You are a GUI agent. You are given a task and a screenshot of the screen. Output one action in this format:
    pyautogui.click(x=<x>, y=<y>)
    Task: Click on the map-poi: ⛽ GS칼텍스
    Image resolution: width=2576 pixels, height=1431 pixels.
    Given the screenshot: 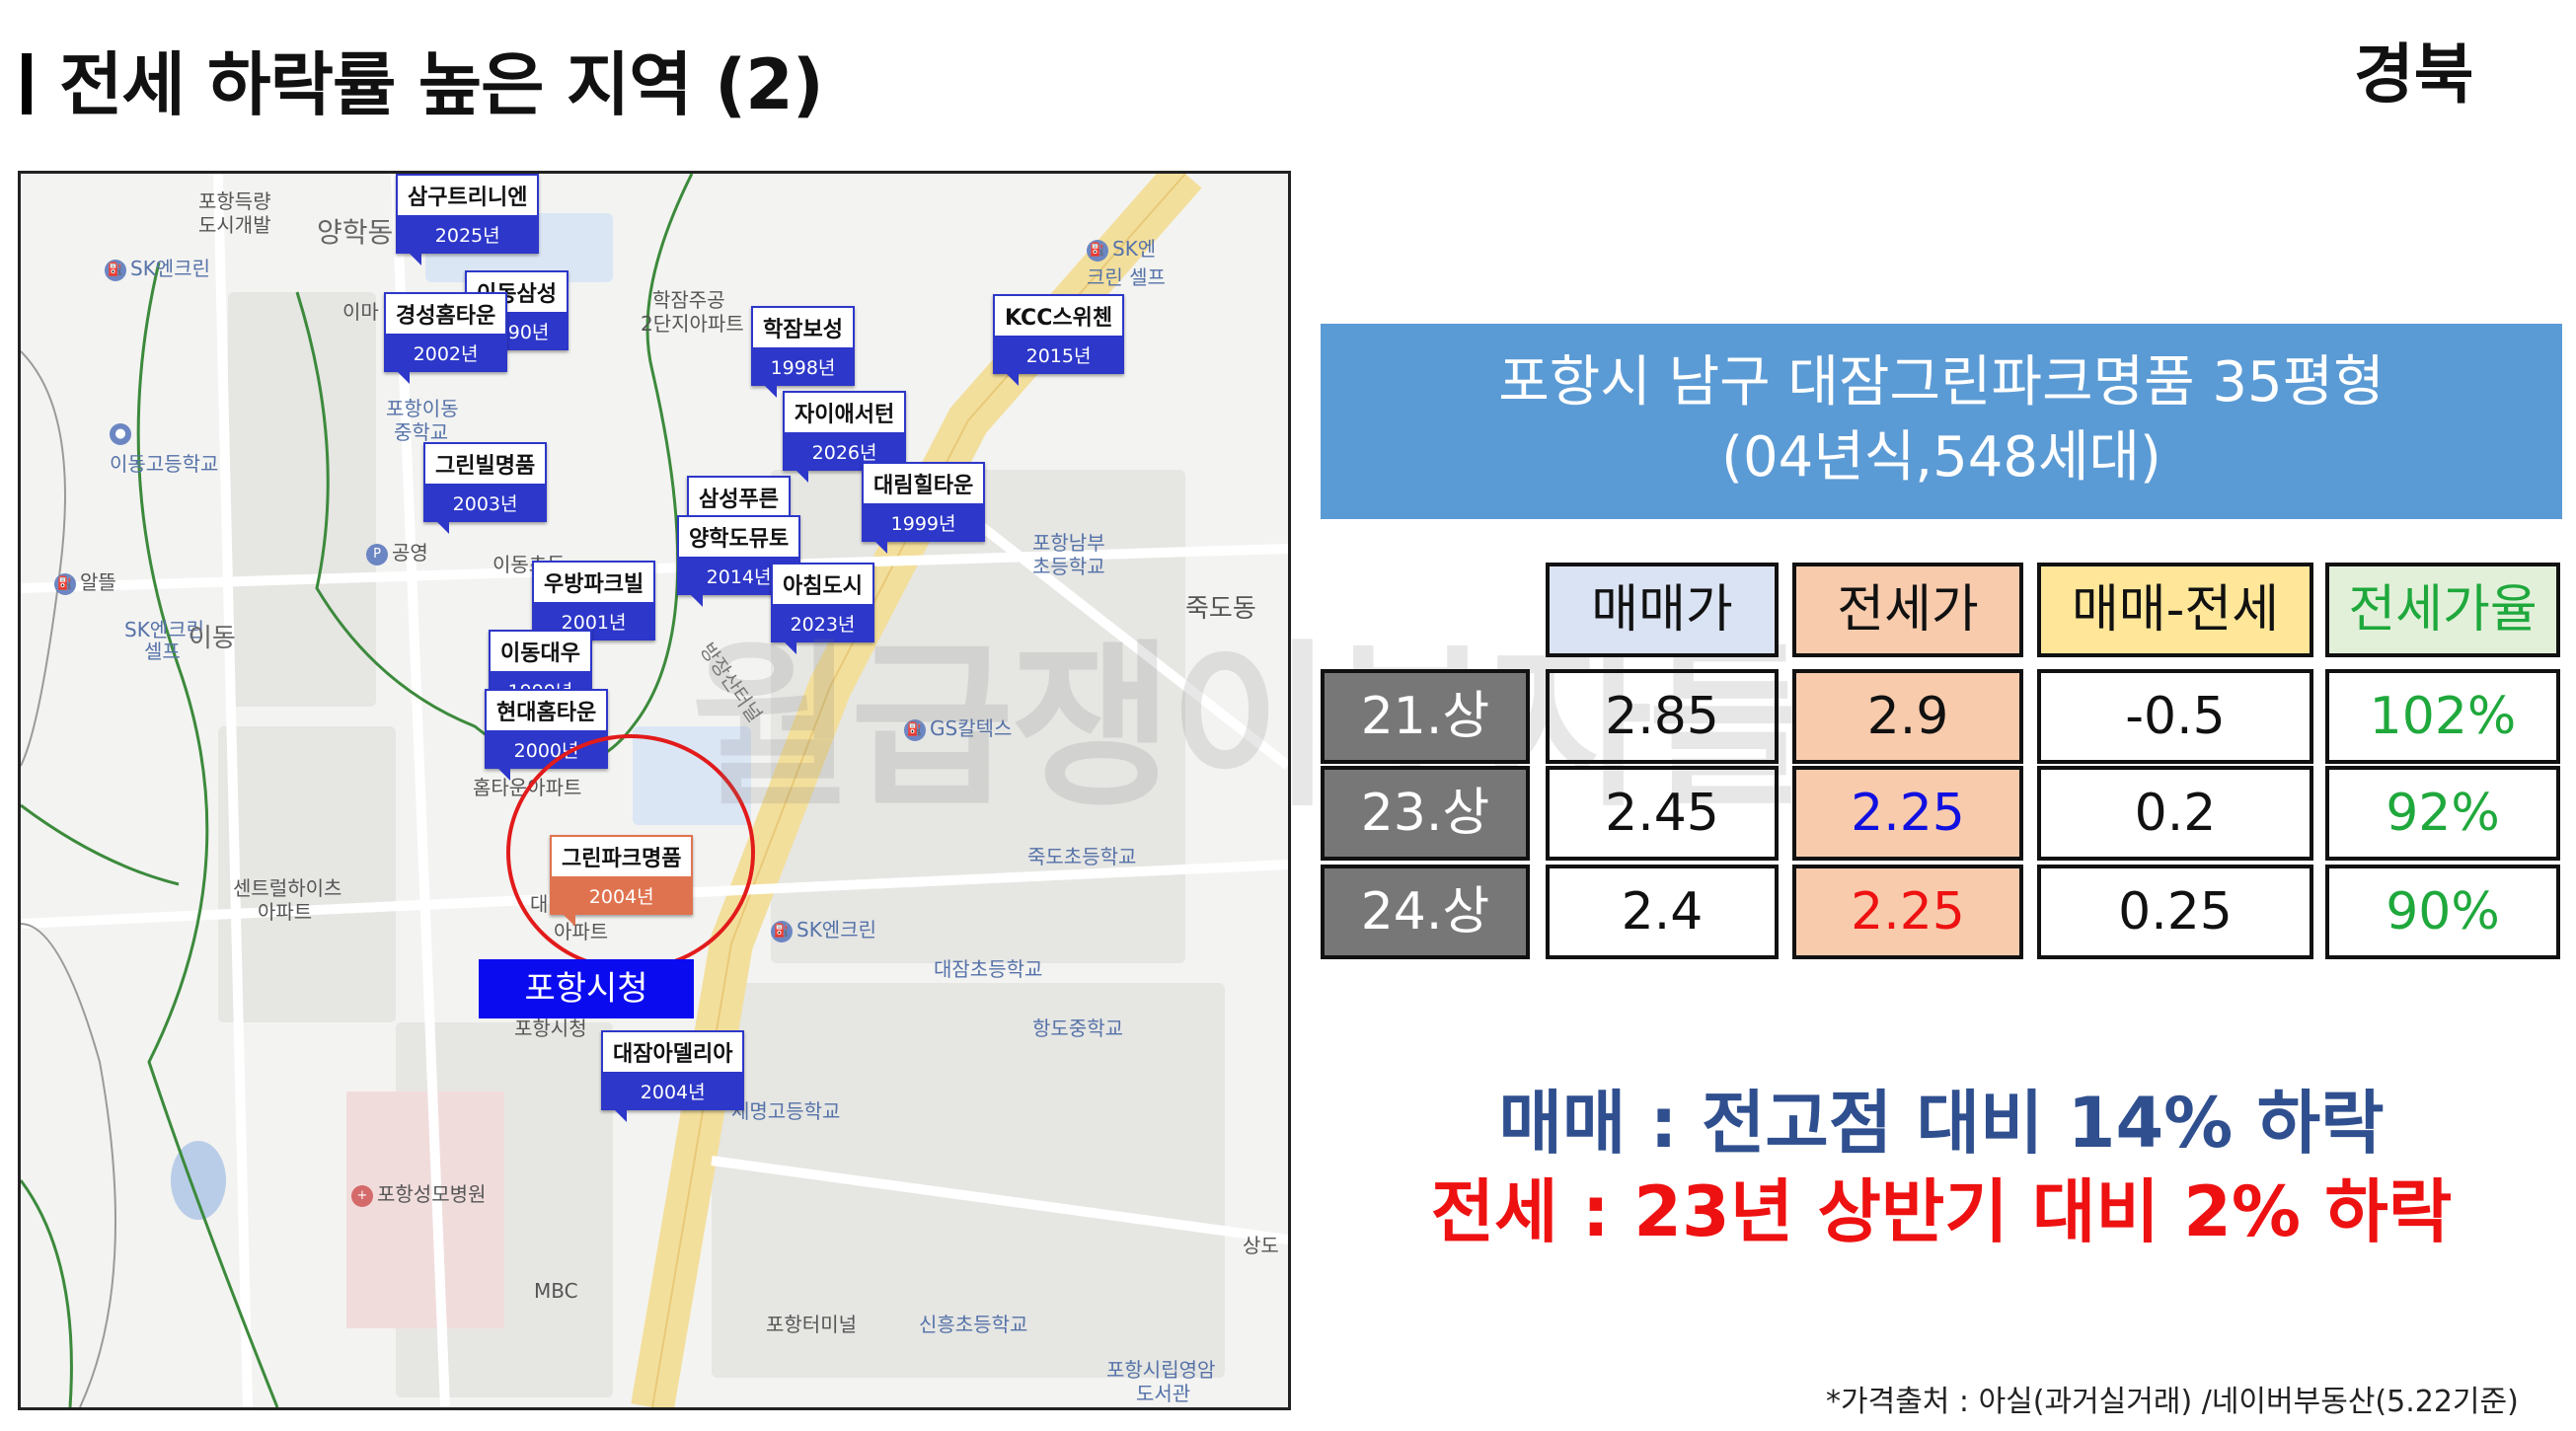 What is the action you would take?
    pyautogui.click(x=958, y=727)
    